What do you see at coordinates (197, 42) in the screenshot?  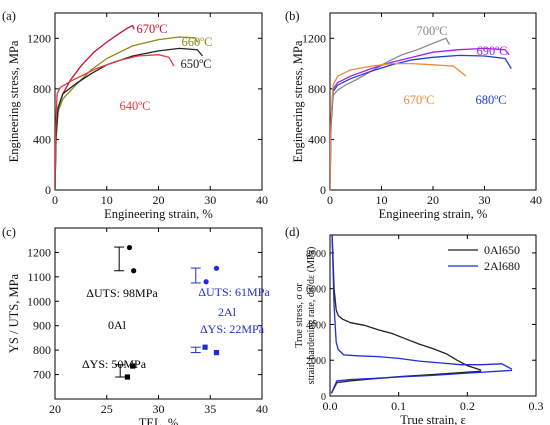 I see `curve-label: 660ºC` at bounding box center [197, 42].